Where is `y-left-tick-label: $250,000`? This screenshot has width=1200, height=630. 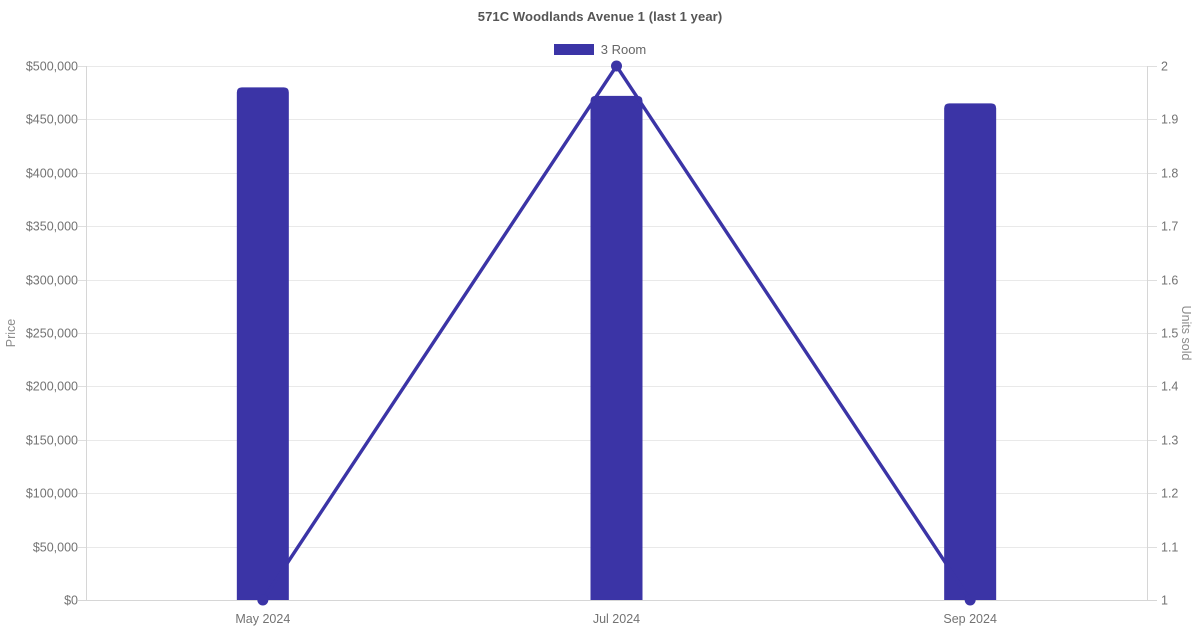 y-left-tick-label: $250,000 is located at coordinates (52, 334).